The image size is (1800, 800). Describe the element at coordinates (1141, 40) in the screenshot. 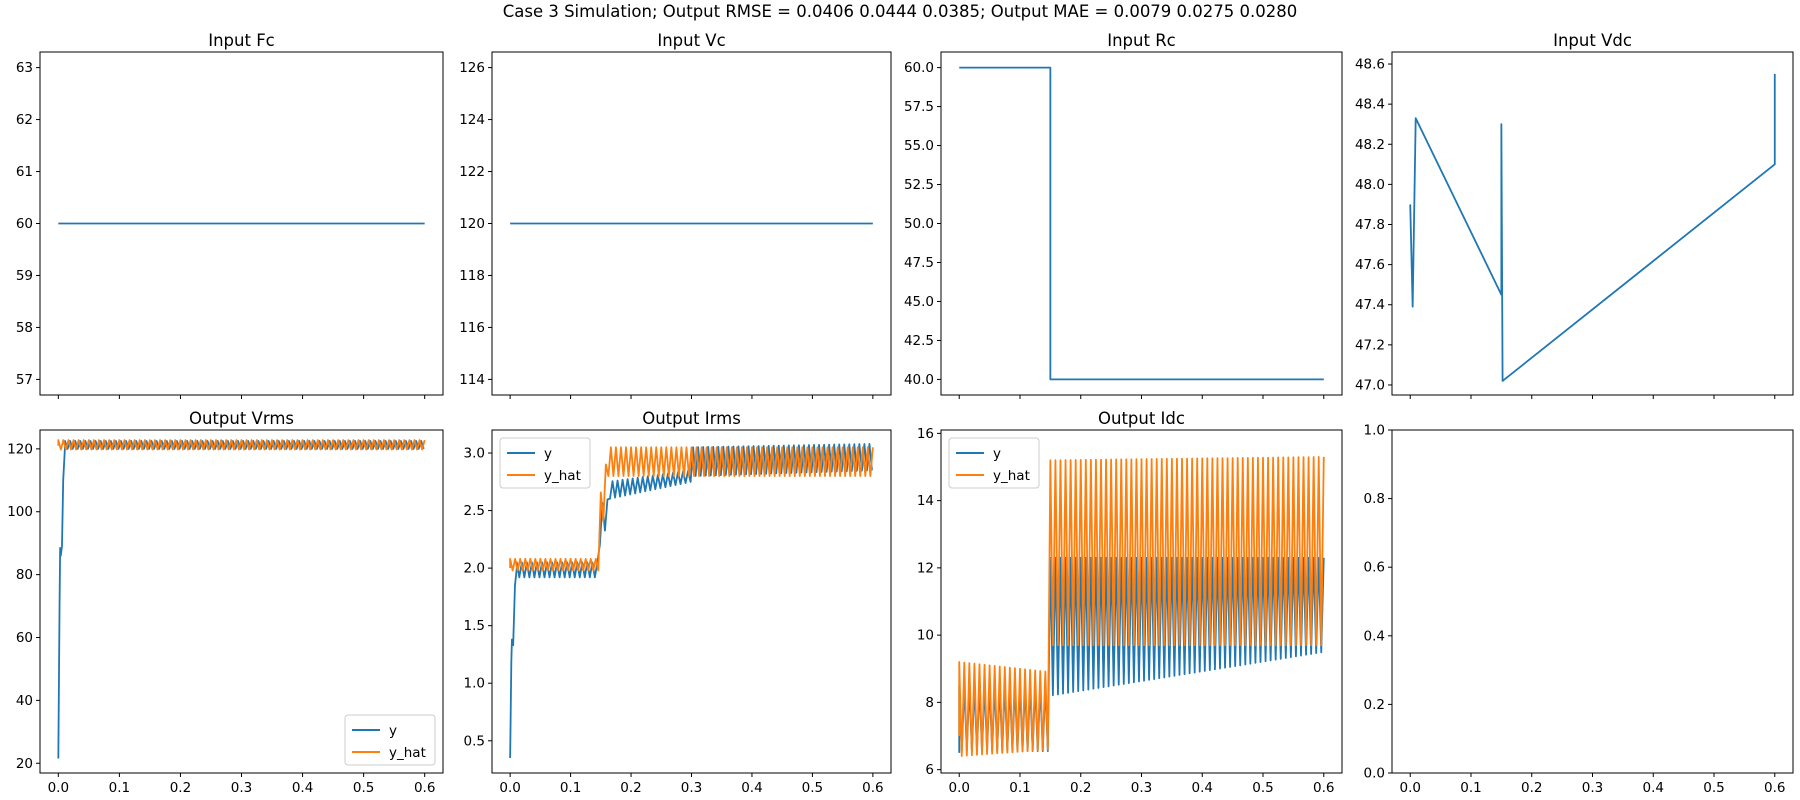

I see `subplot-title: Input Rc` at that location.